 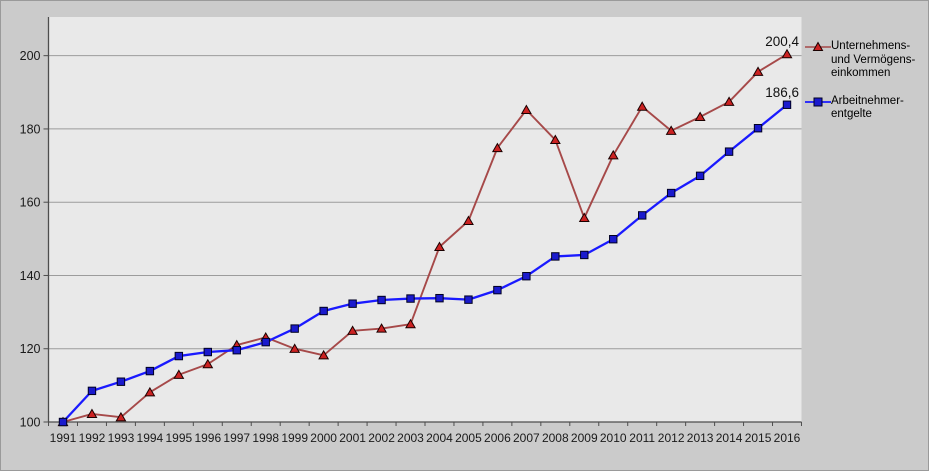 I want to click on y-axis-labels: 100 120 140 160 180 200, so click(x=30, y=239).